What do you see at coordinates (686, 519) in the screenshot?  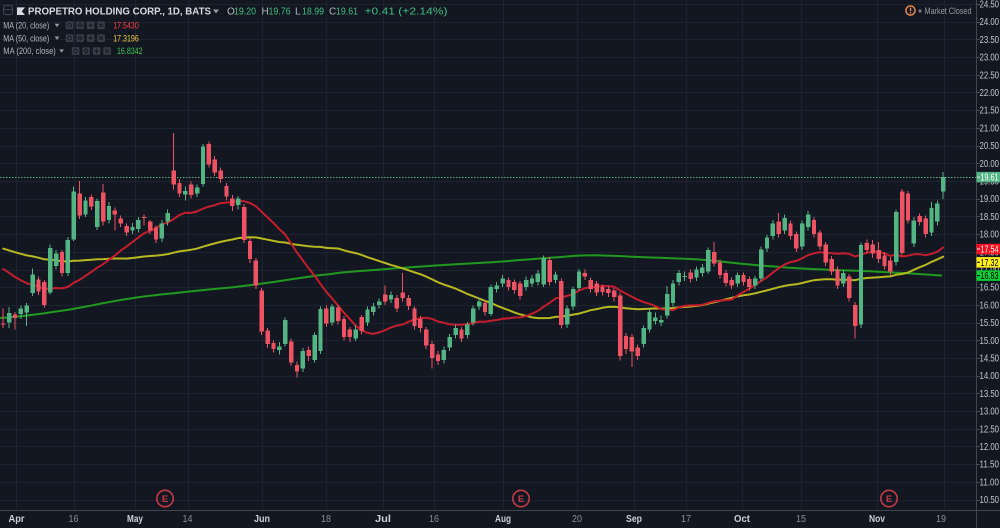 I see `svg-text: 17` at bounding box center [686, 519].